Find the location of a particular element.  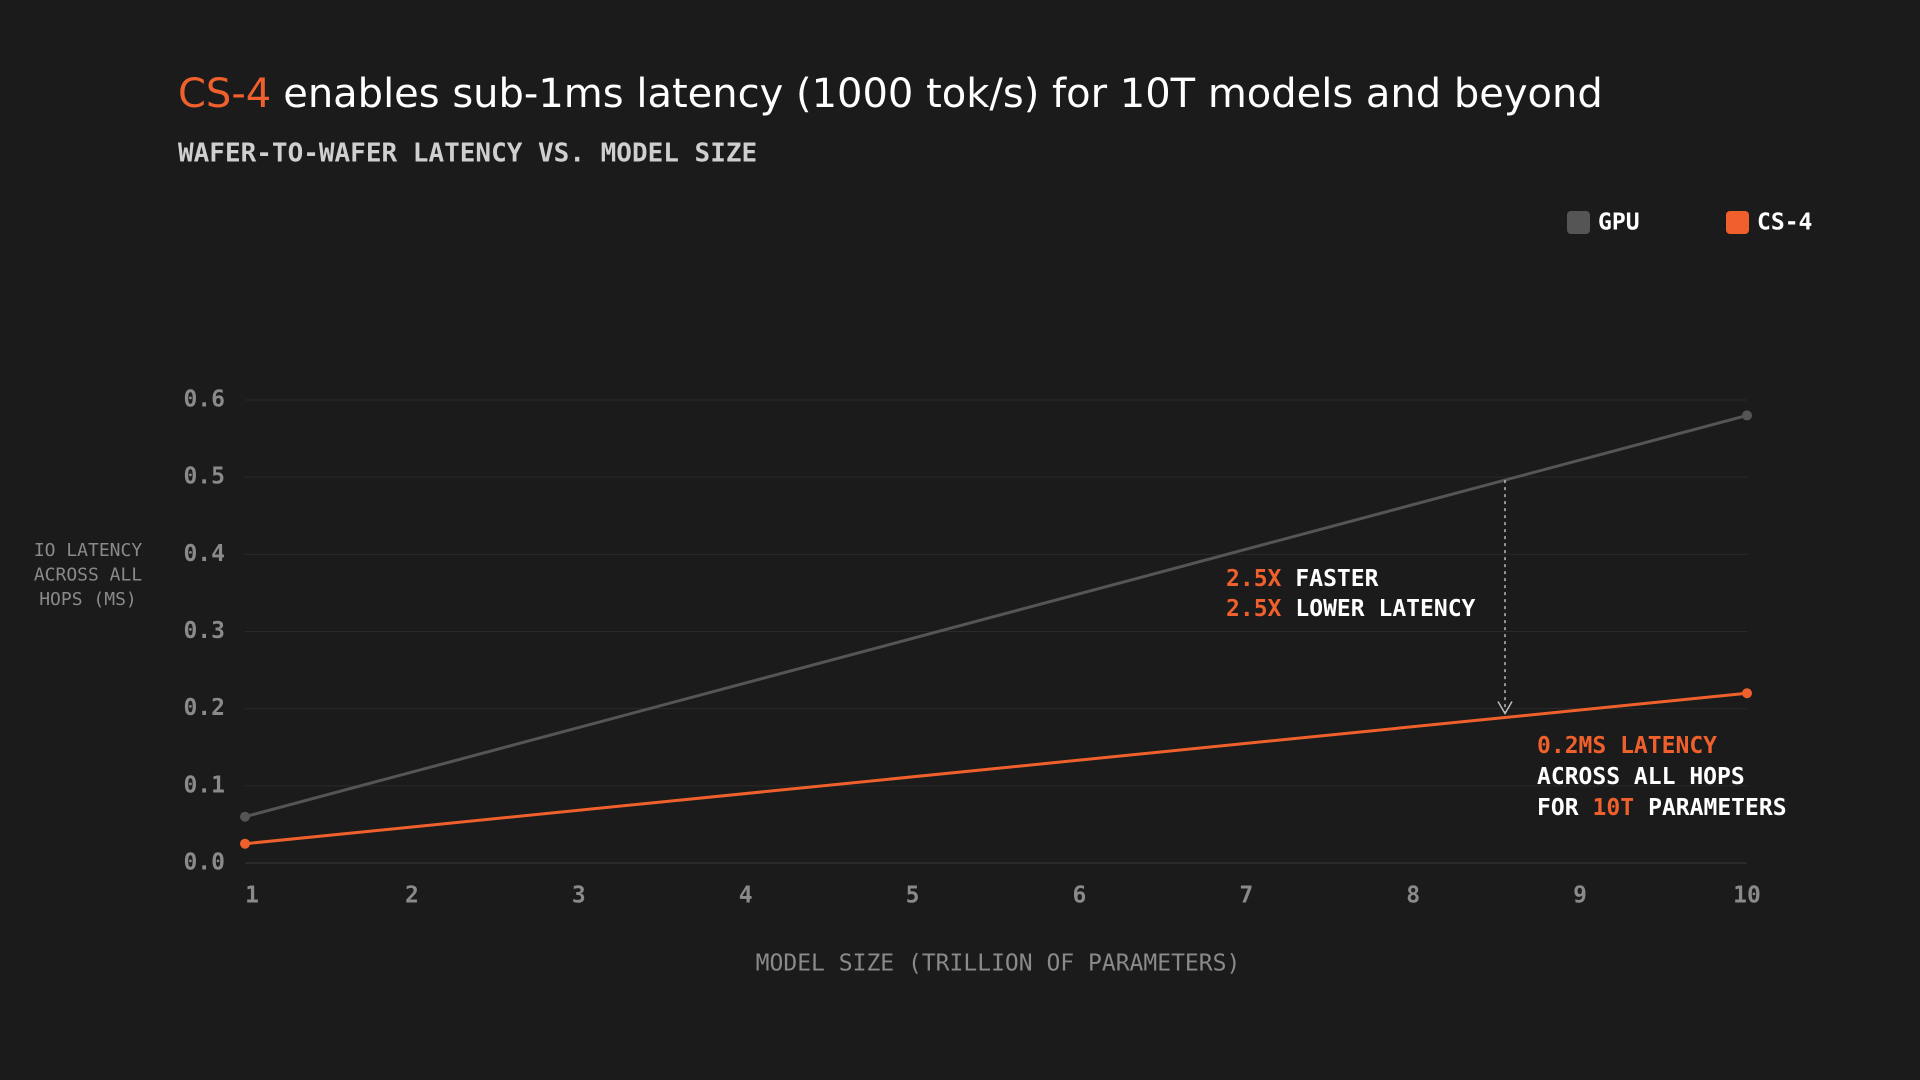

annotation: 2.5X LOWER LATENCY is located at coordinates (1351, 609).